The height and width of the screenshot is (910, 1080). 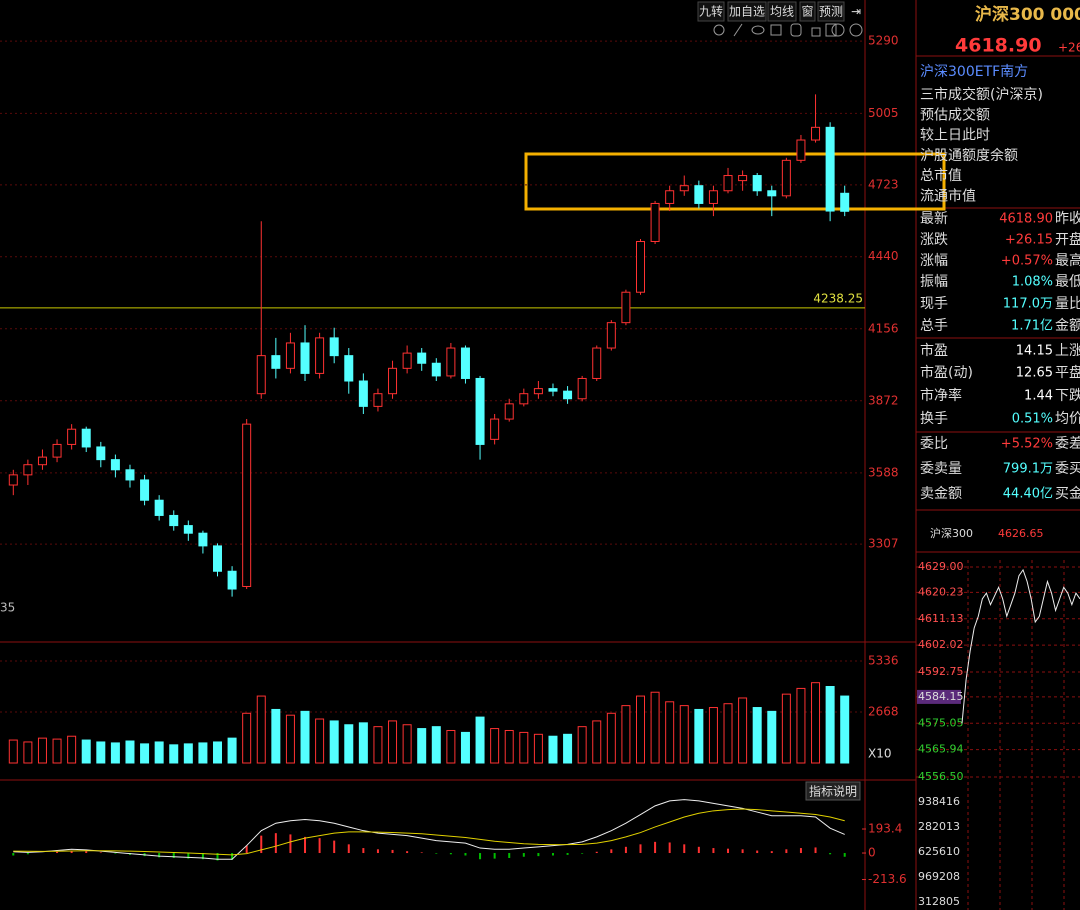 I want to click on volume-label: 282013, so click(x=939, y=826).